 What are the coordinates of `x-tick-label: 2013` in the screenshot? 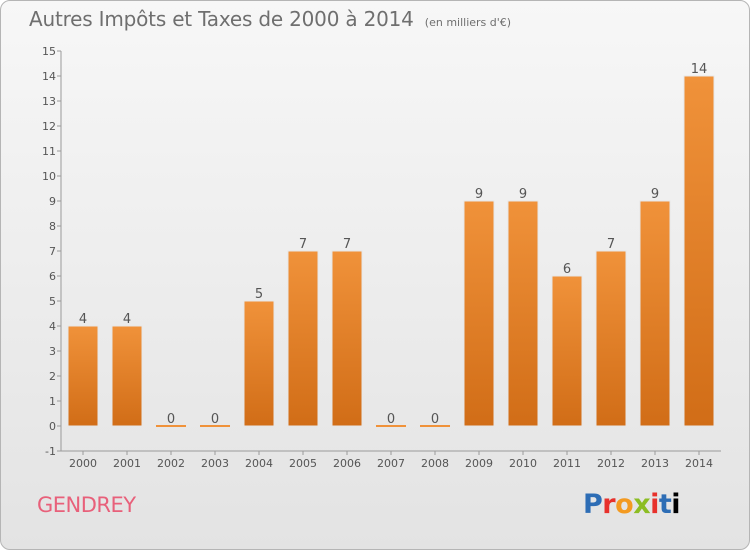 It's located at (655, 463).